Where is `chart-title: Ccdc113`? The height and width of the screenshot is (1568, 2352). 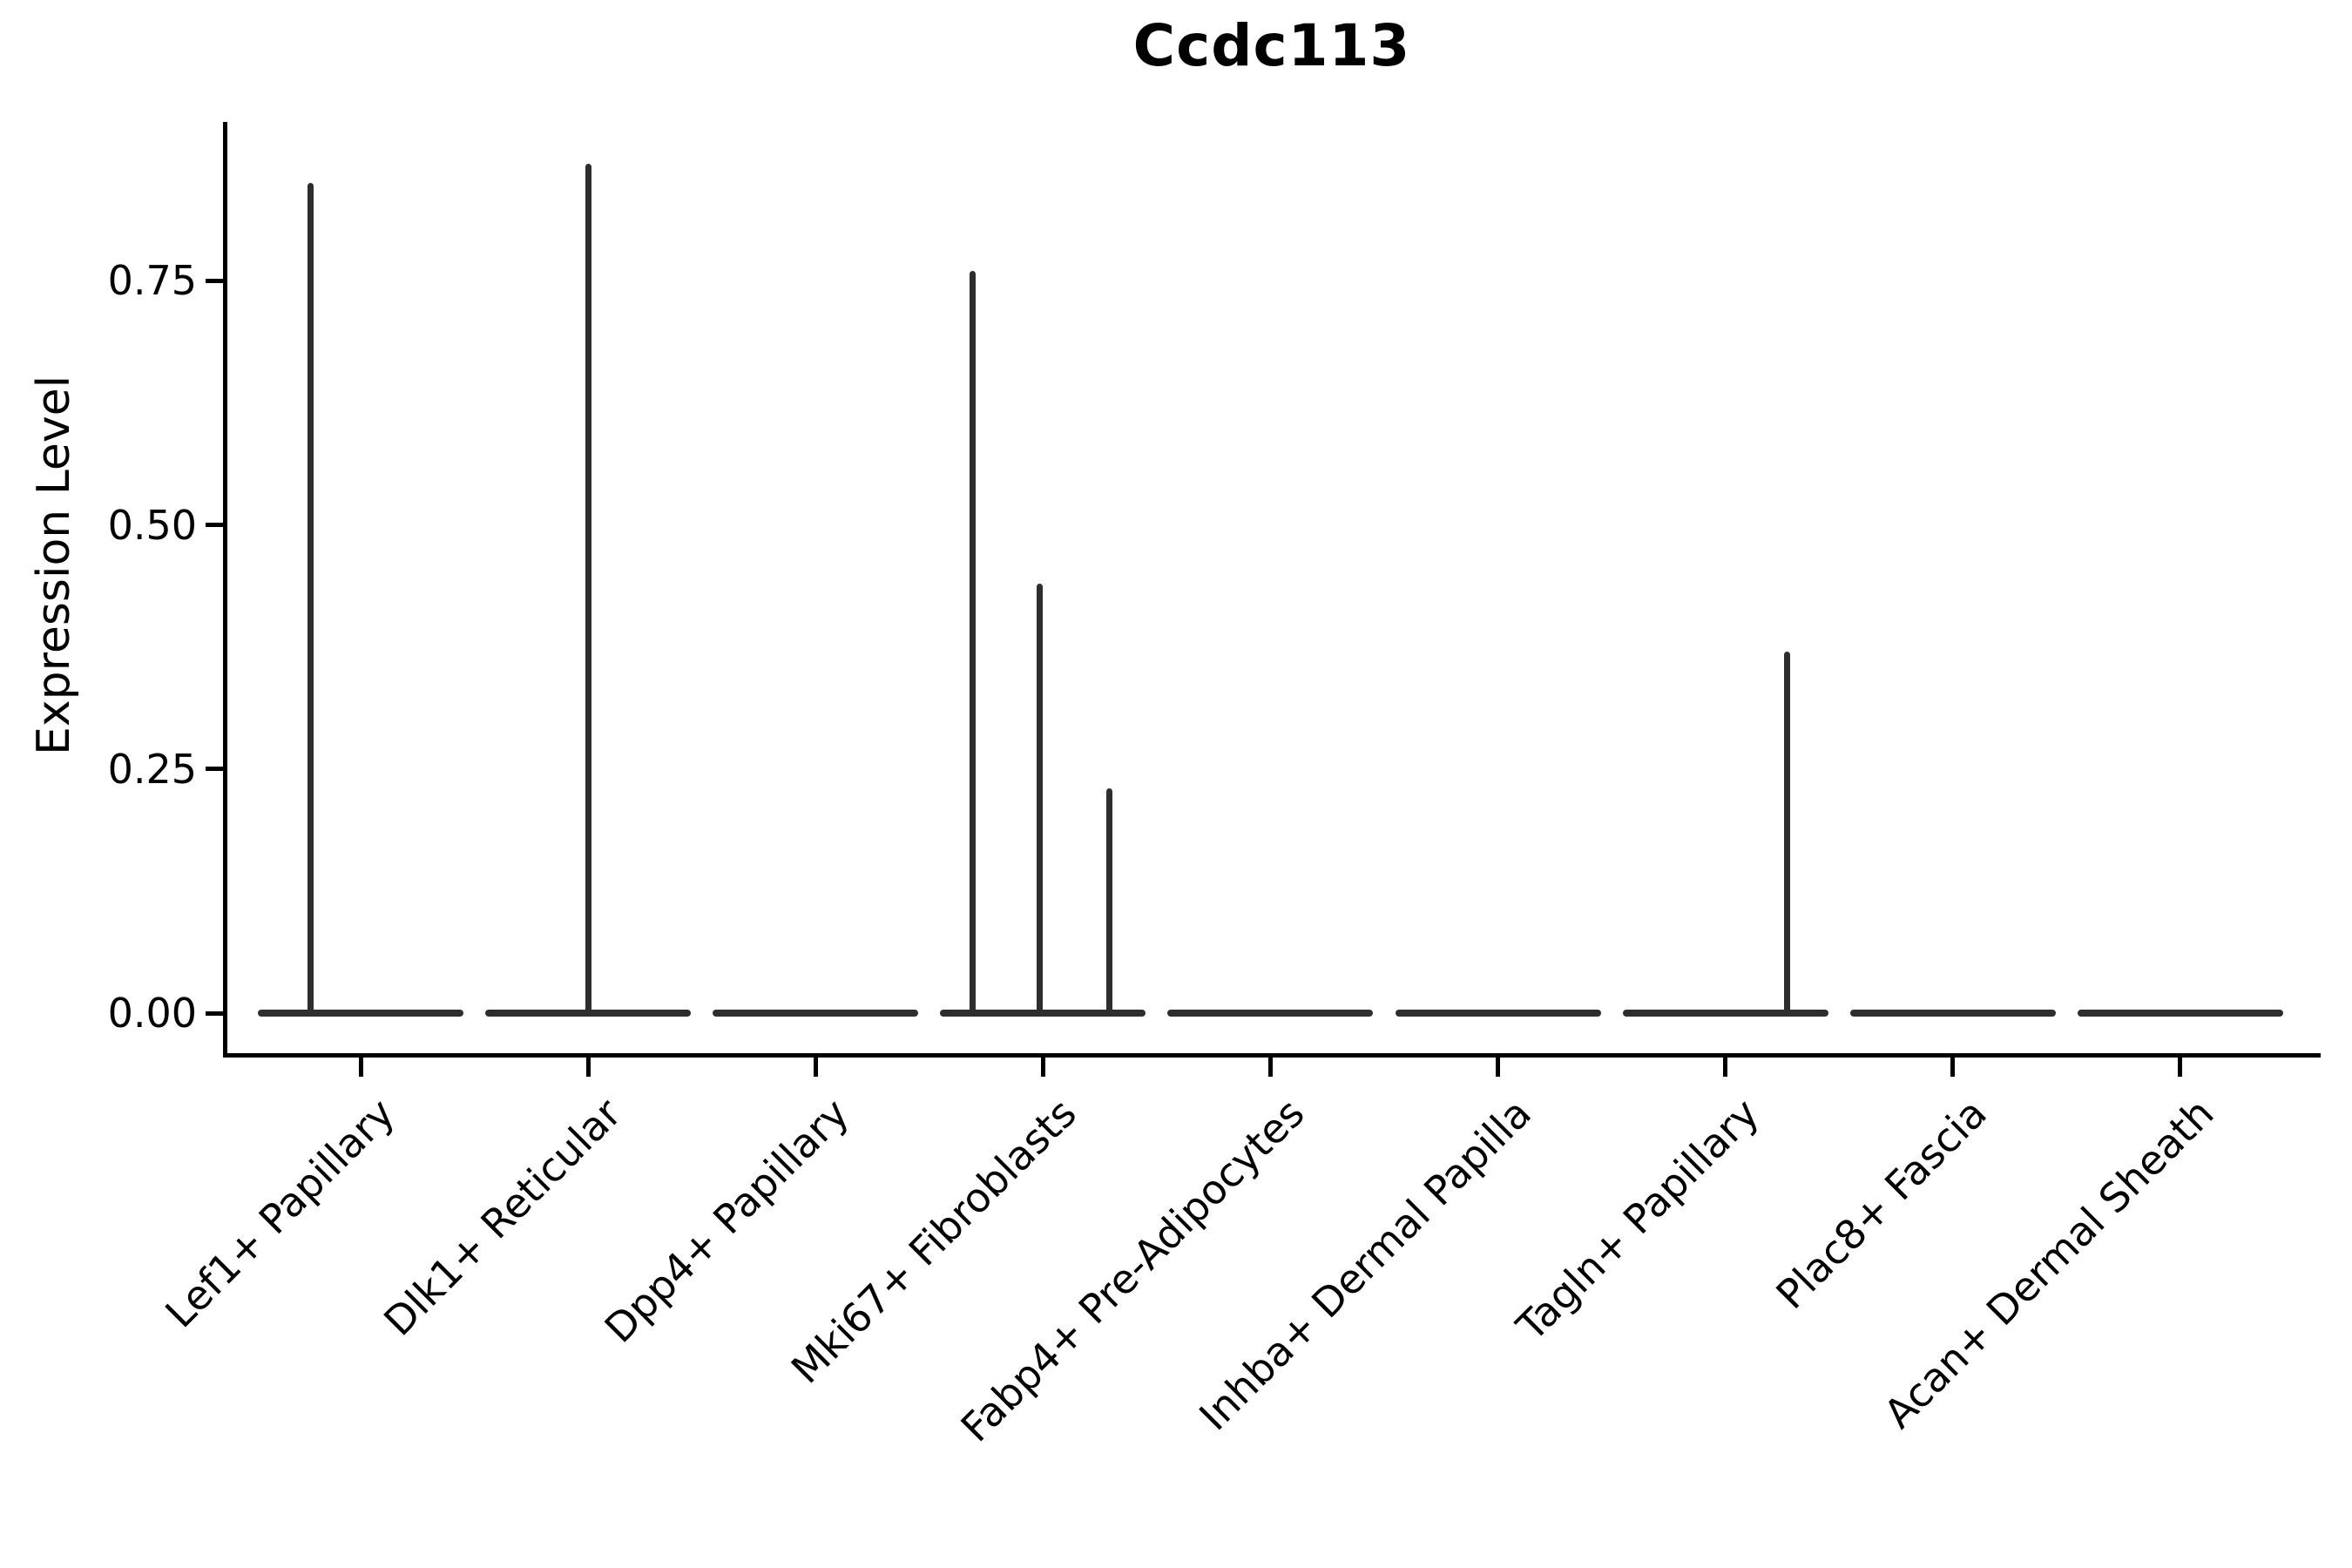
chart-title: Ccdc113 is located at coordinates (1271, 45).